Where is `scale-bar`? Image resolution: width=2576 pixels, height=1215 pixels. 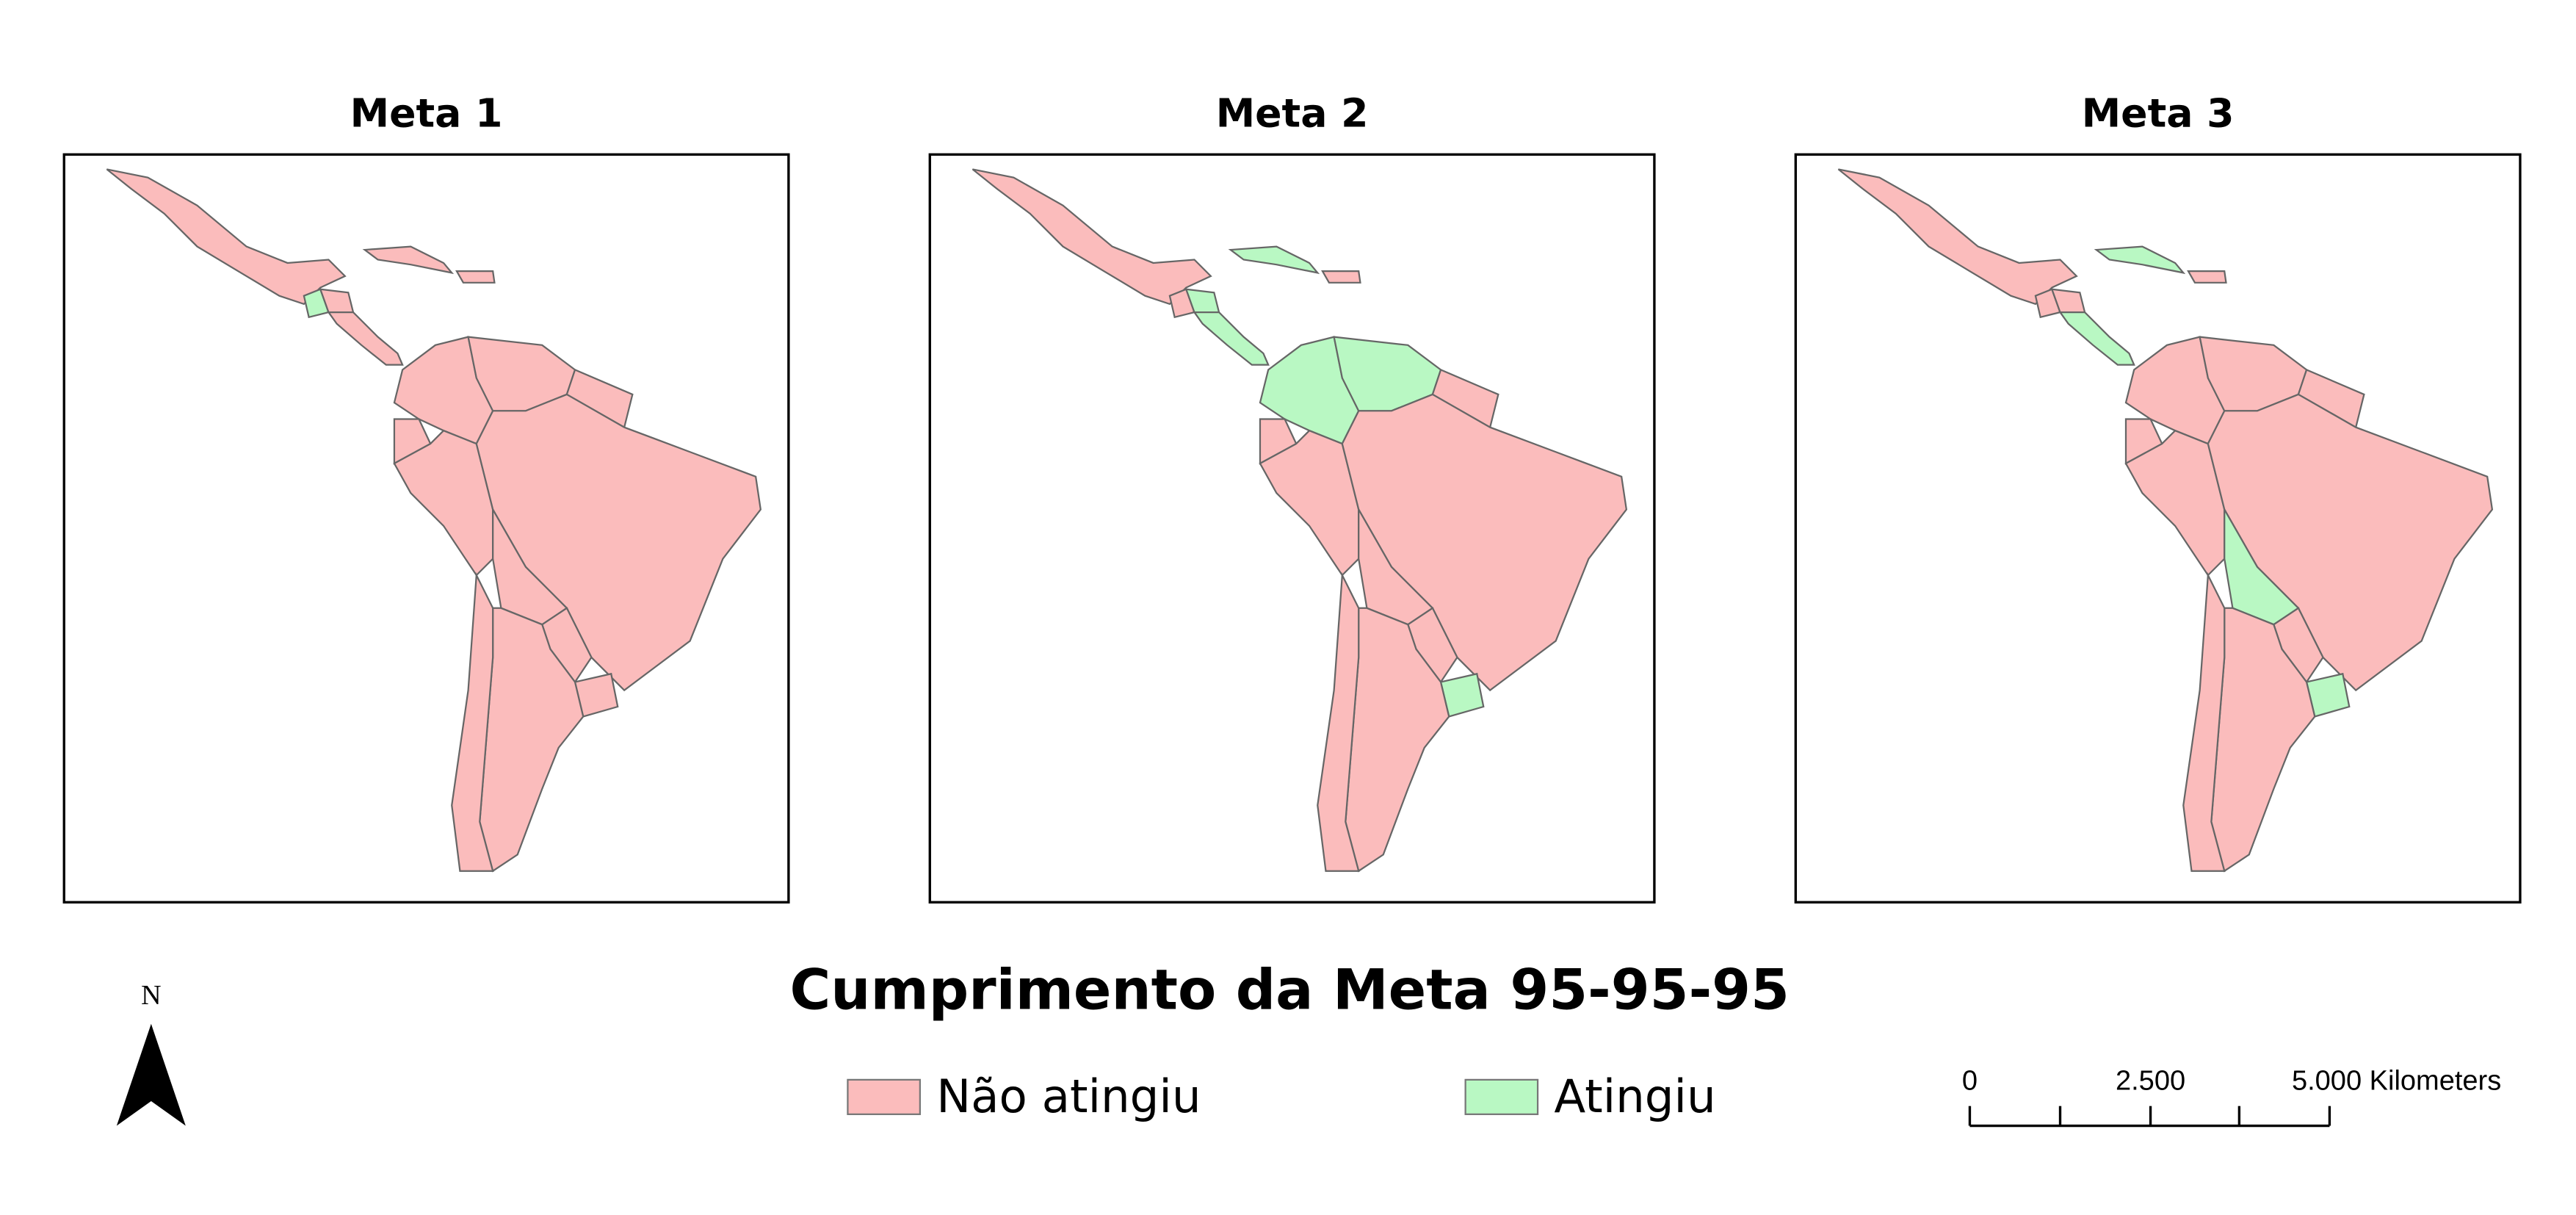
scale-bar is located at coordinates (2149, 1117).